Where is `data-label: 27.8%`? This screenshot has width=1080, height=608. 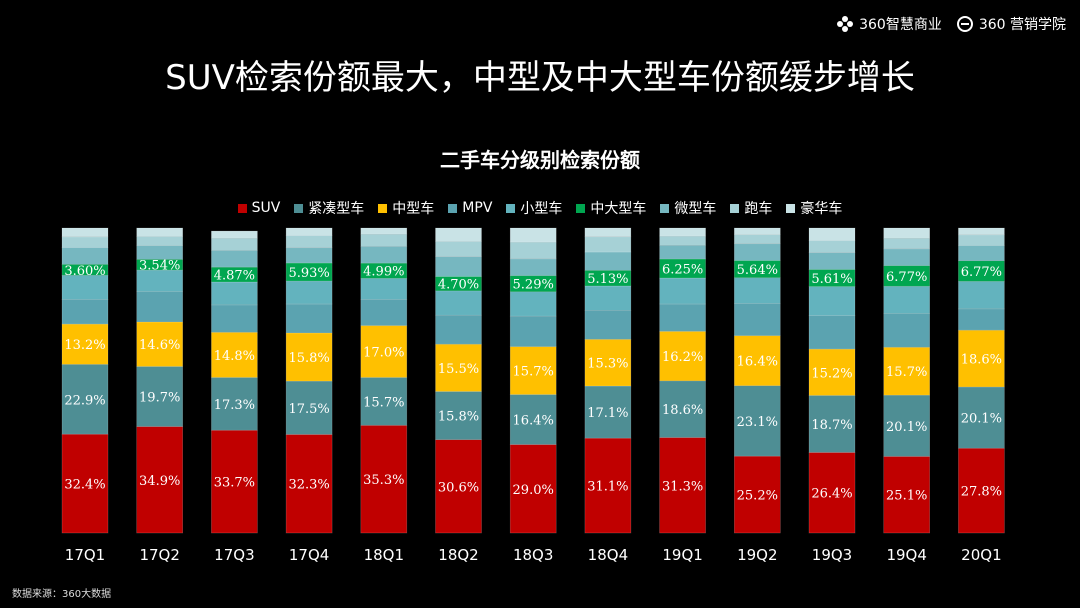
data-label: 27.8% is located at coordinates (981, 492).